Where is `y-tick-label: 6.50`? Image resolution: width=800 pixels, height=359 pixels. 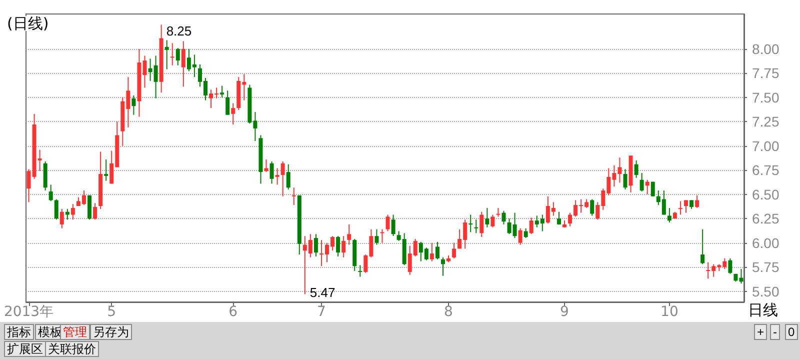 y-tick-label: 6.50 is located at coordinates (766, 194).